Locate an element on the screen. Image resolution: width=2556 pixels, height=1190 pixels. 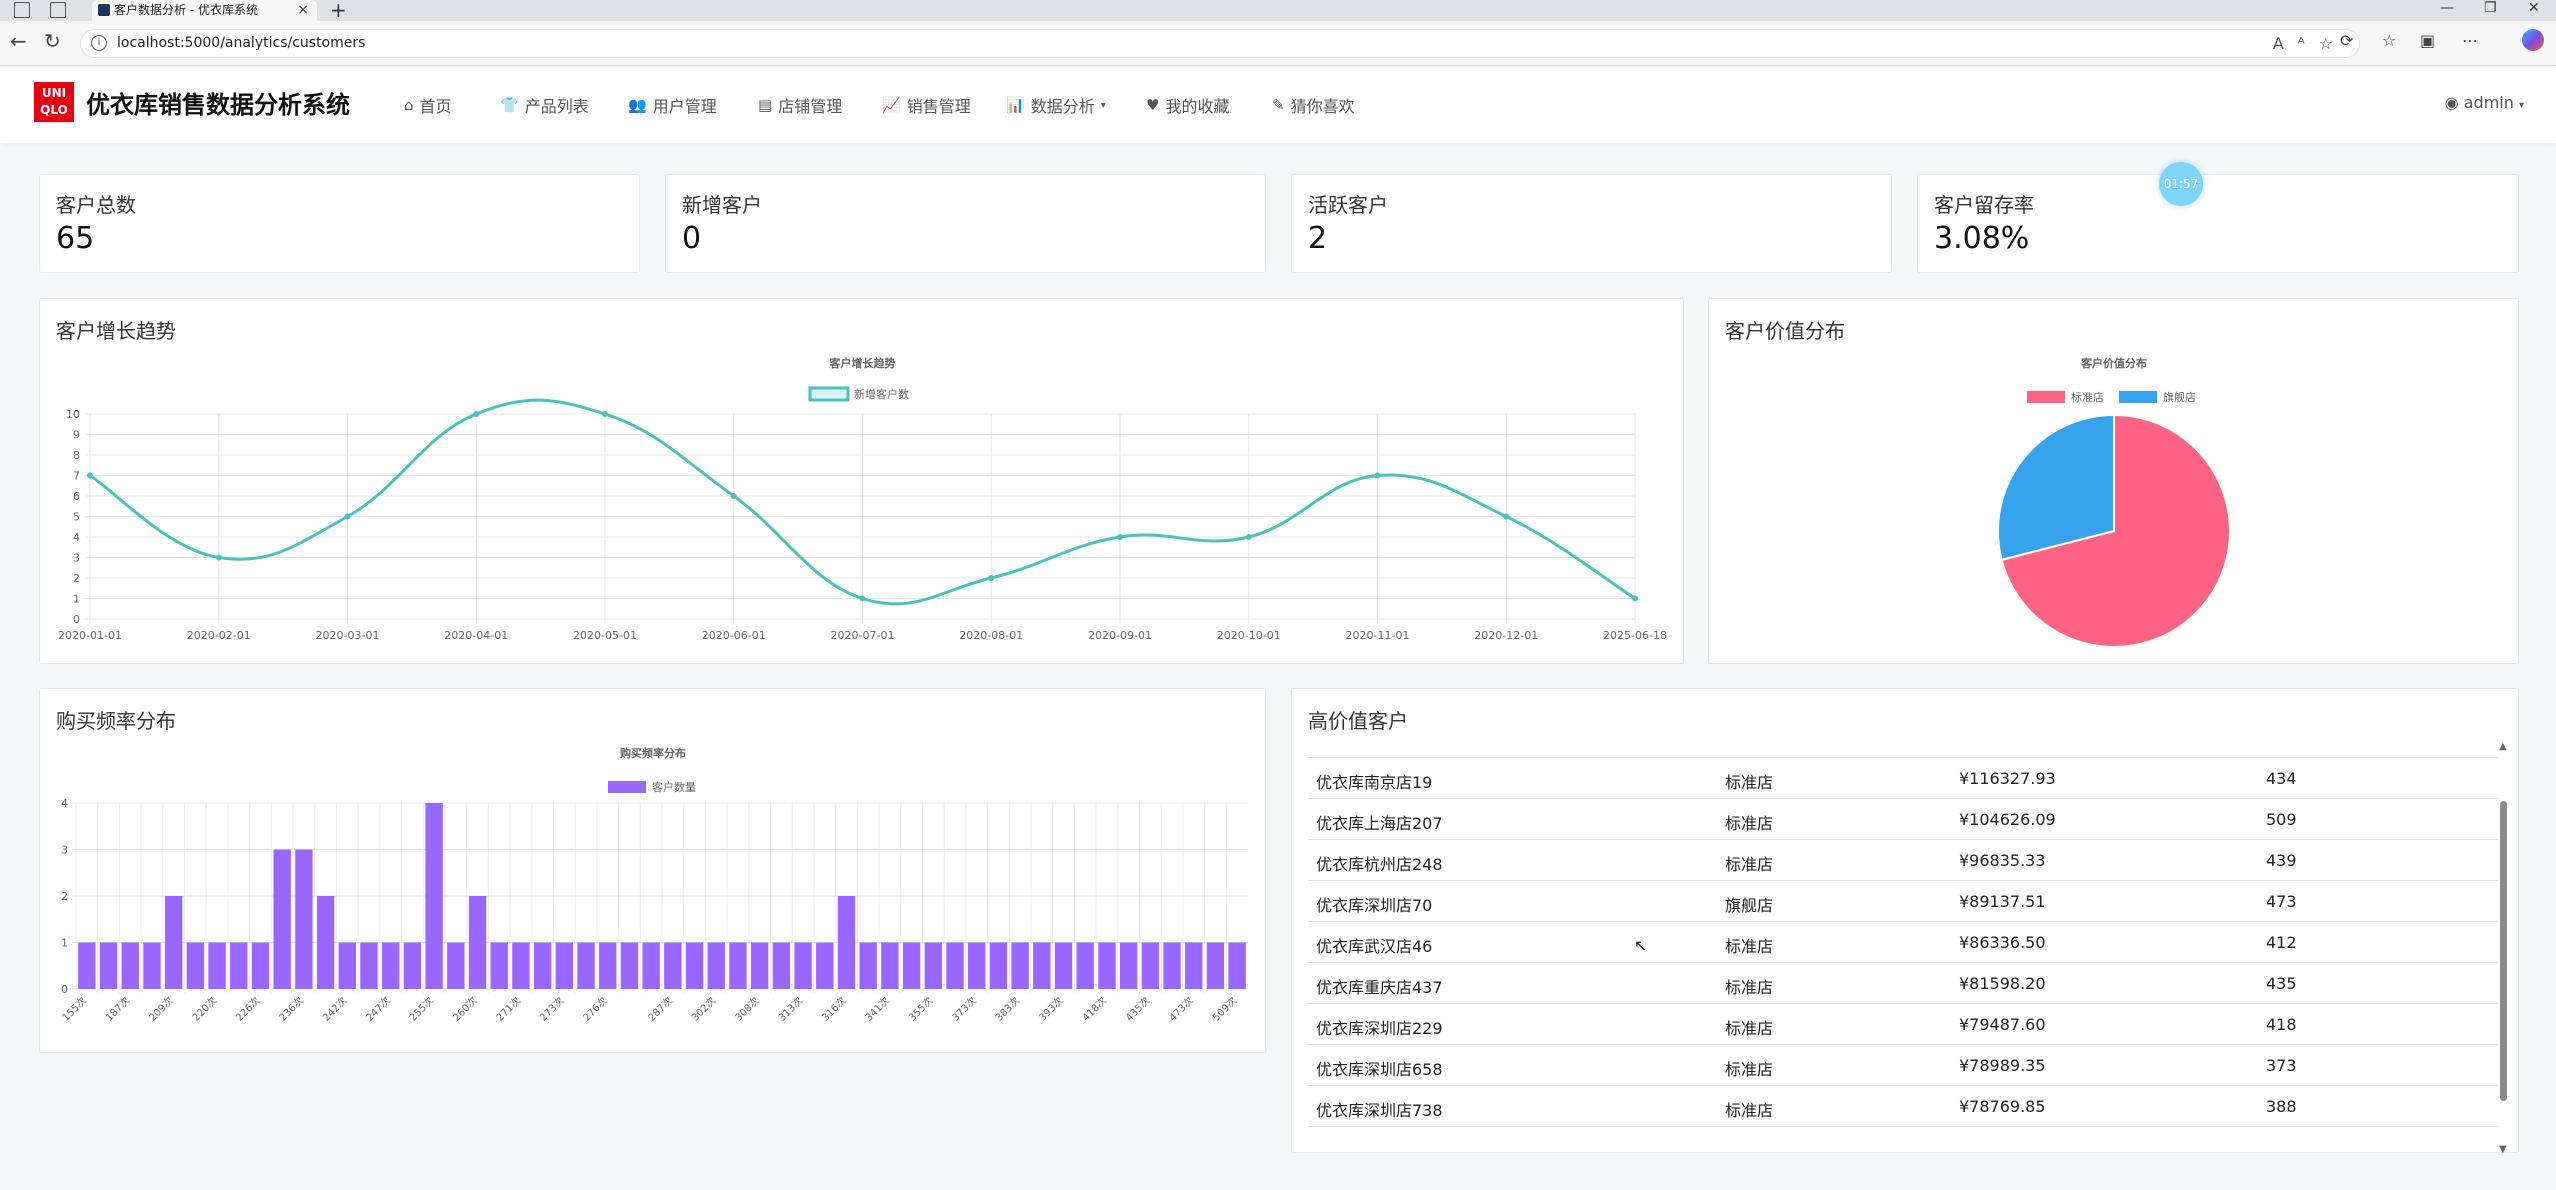
cell-count: 473 is located at coordinates (2281, 901).